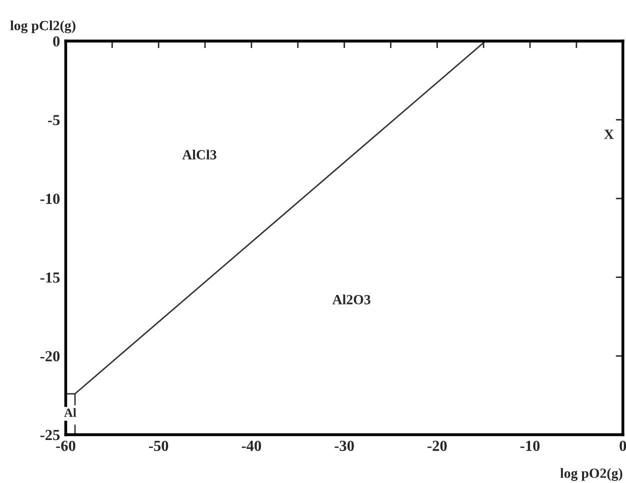 Image resolution: width=626 pixels, height=483 pixels. What do you see at coordinates (54, 120) in the screenshot?
I see `y-tick-label: -5` at bounding box center [54, 120].